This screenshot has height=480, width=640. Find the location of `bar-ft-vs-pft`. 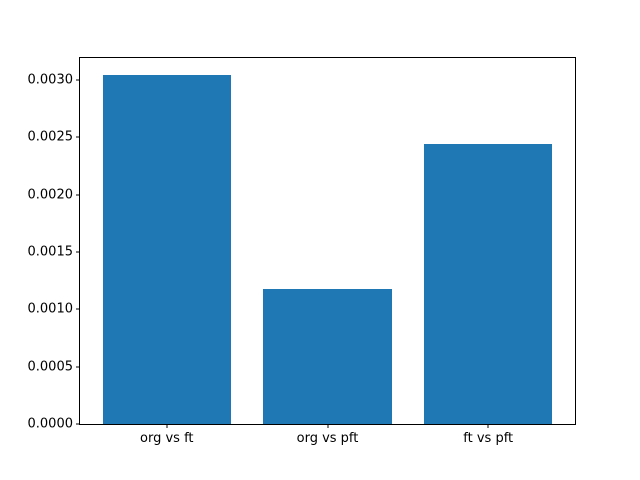

bar-ft-vs-pft is located at coordinates (488, 284).